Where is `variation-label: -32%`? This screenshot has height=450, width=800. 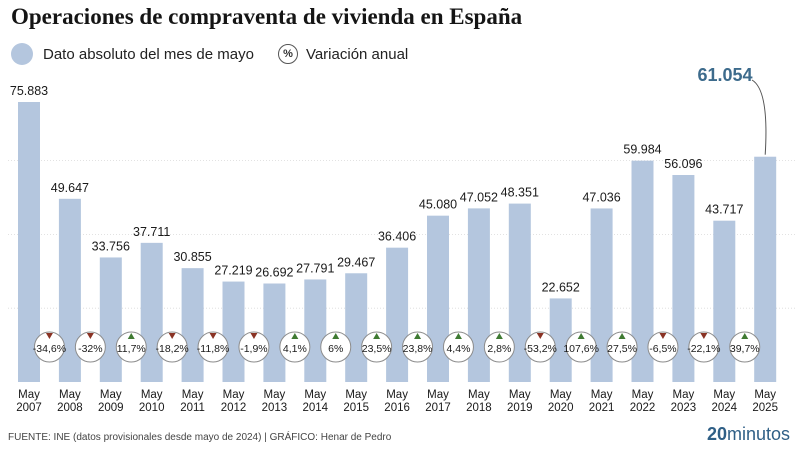 variation-label: -32% is located at coordinates (90, 349).